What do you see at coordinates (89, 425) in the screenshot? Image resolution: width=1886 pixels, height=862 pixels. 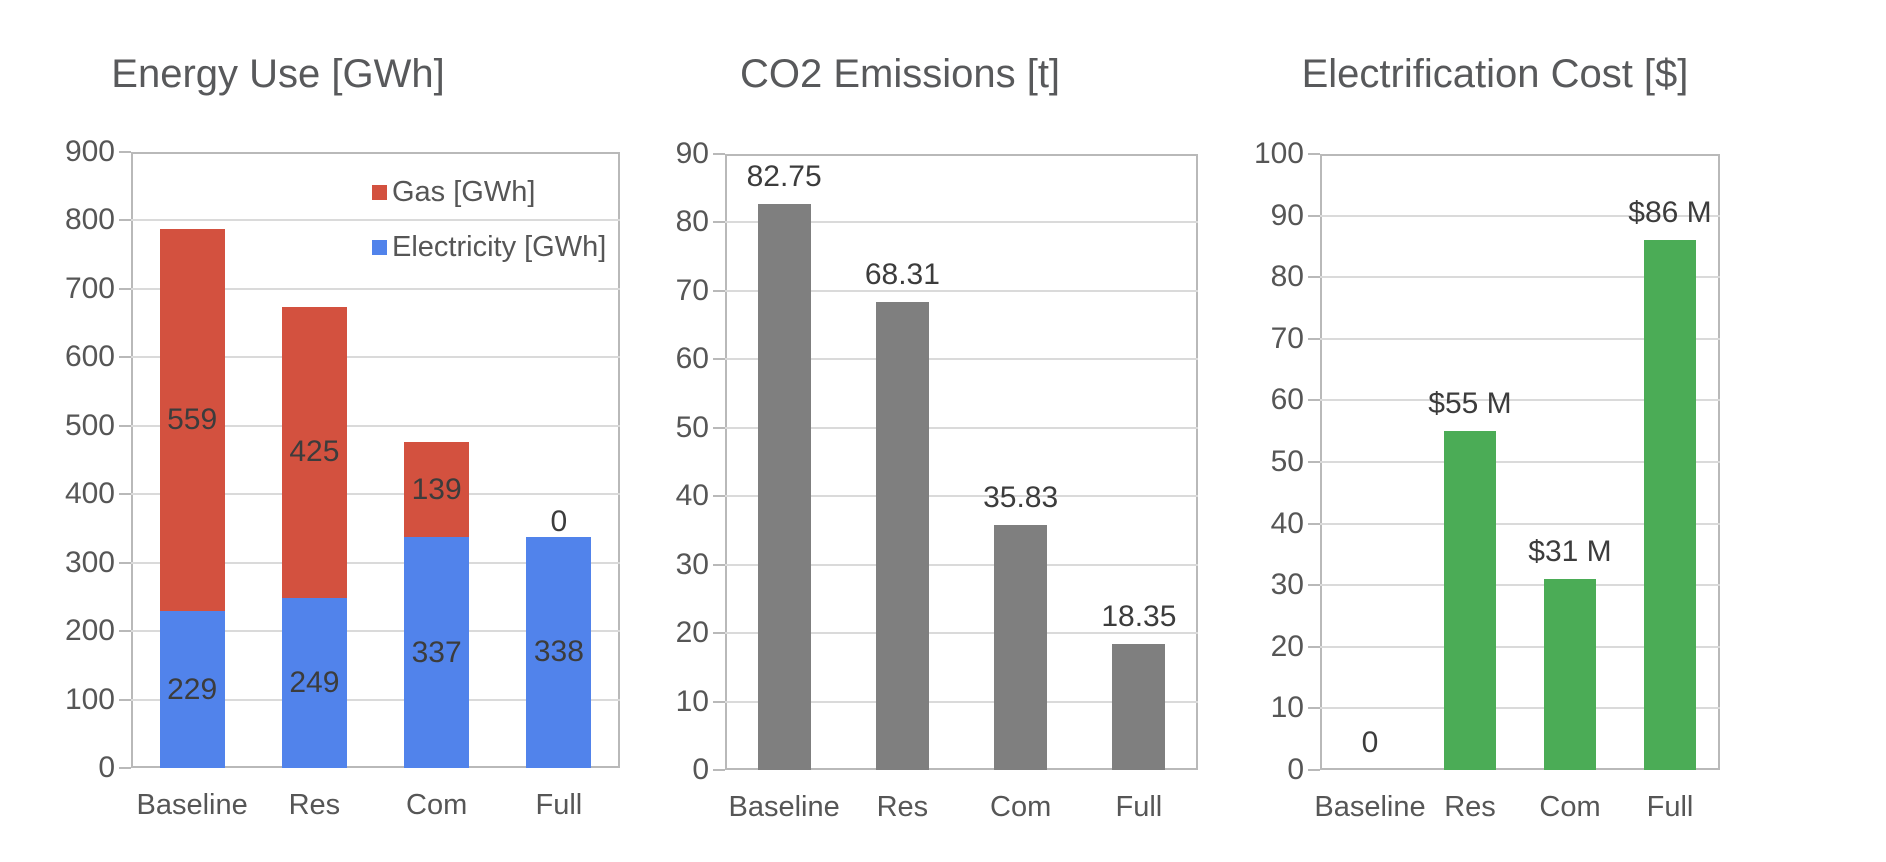 I see `y-axis-label: 500` at bounding box center [89, 425].